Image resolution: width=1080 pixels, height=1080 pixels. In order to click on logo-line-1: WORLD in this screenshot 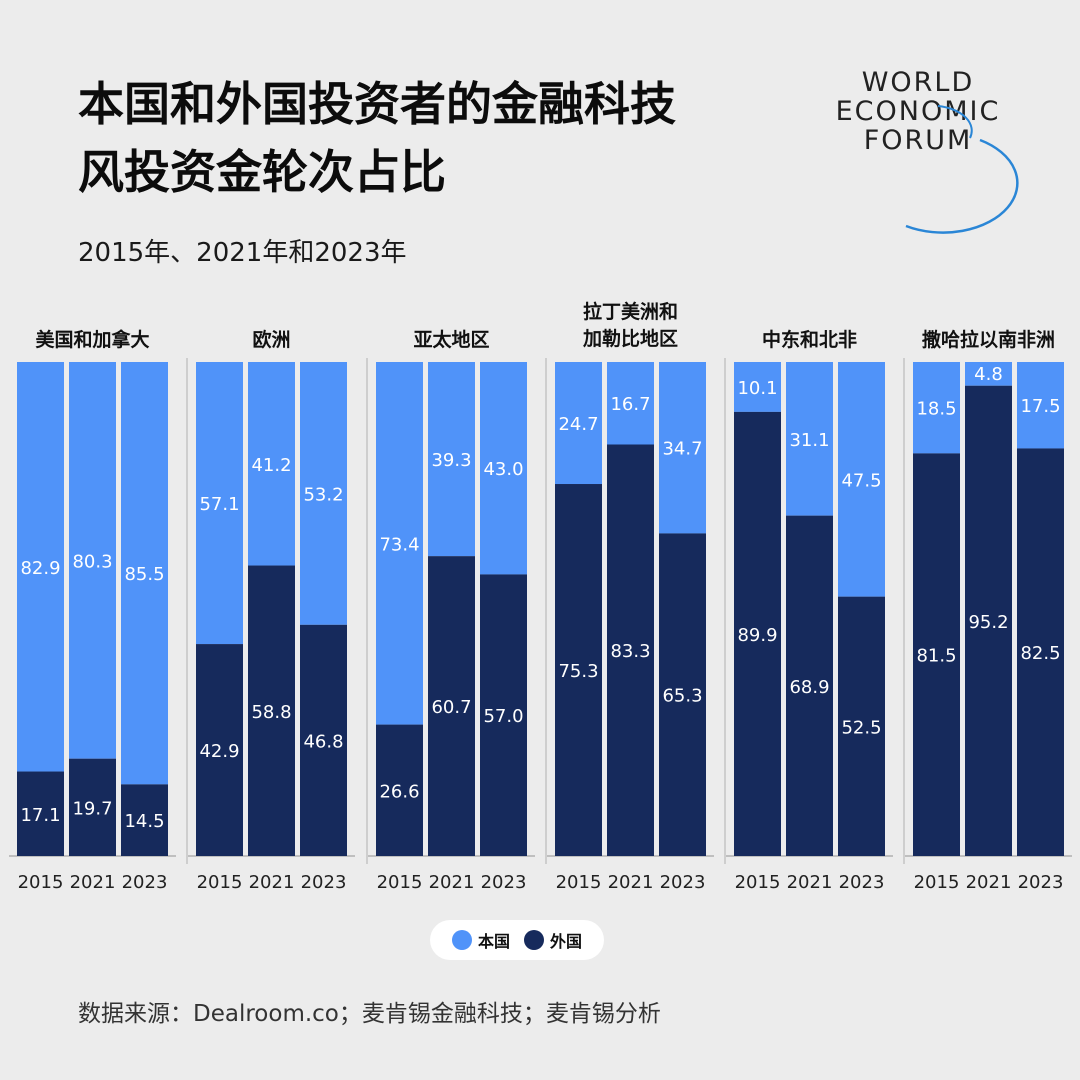, I will do `click(918, 82)`.